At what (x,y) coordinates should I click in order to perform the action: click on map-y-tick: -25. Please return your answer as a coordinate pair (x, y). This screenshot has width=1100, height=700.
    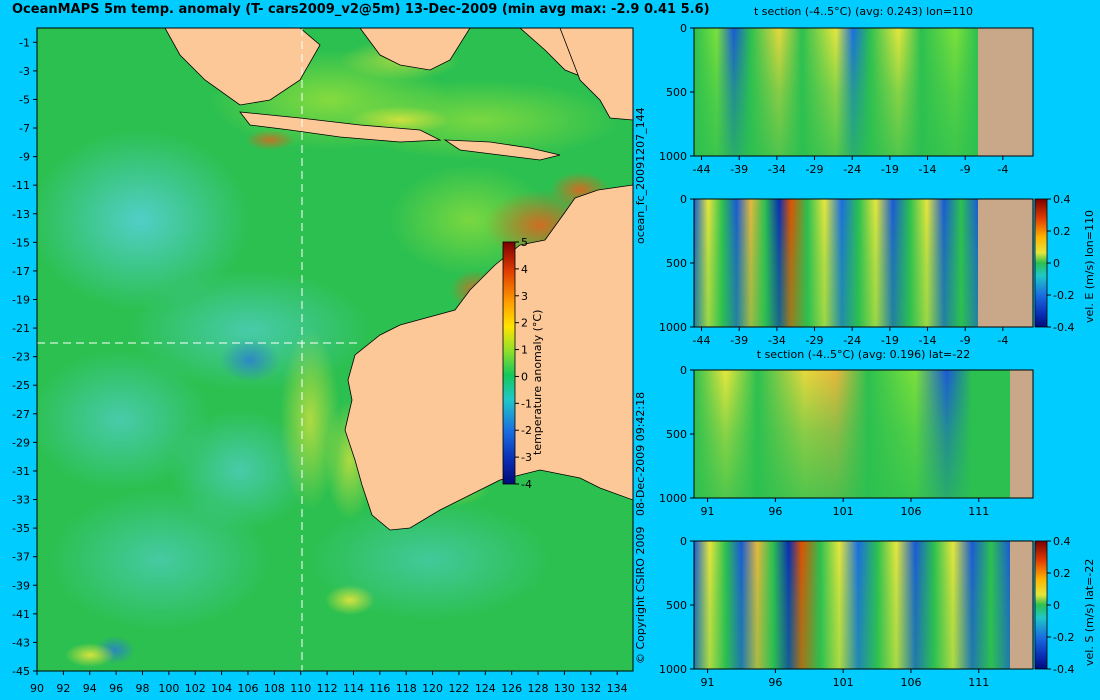
    Looking at the image, I should click on (21, 385).